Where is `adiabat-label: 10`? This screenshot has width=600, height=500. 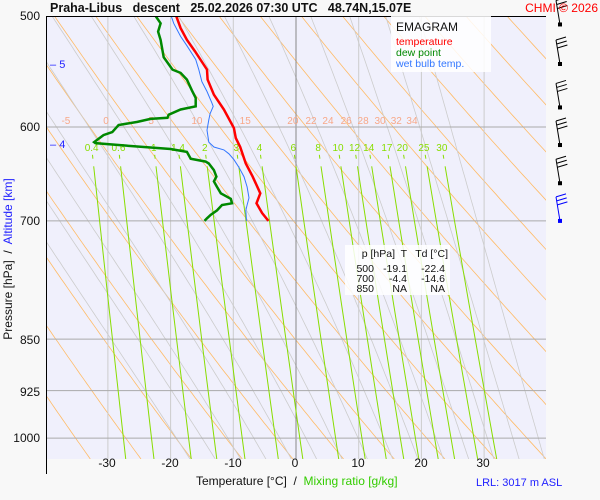
adiabat-label: 10 is located at coordinates (197, 121).